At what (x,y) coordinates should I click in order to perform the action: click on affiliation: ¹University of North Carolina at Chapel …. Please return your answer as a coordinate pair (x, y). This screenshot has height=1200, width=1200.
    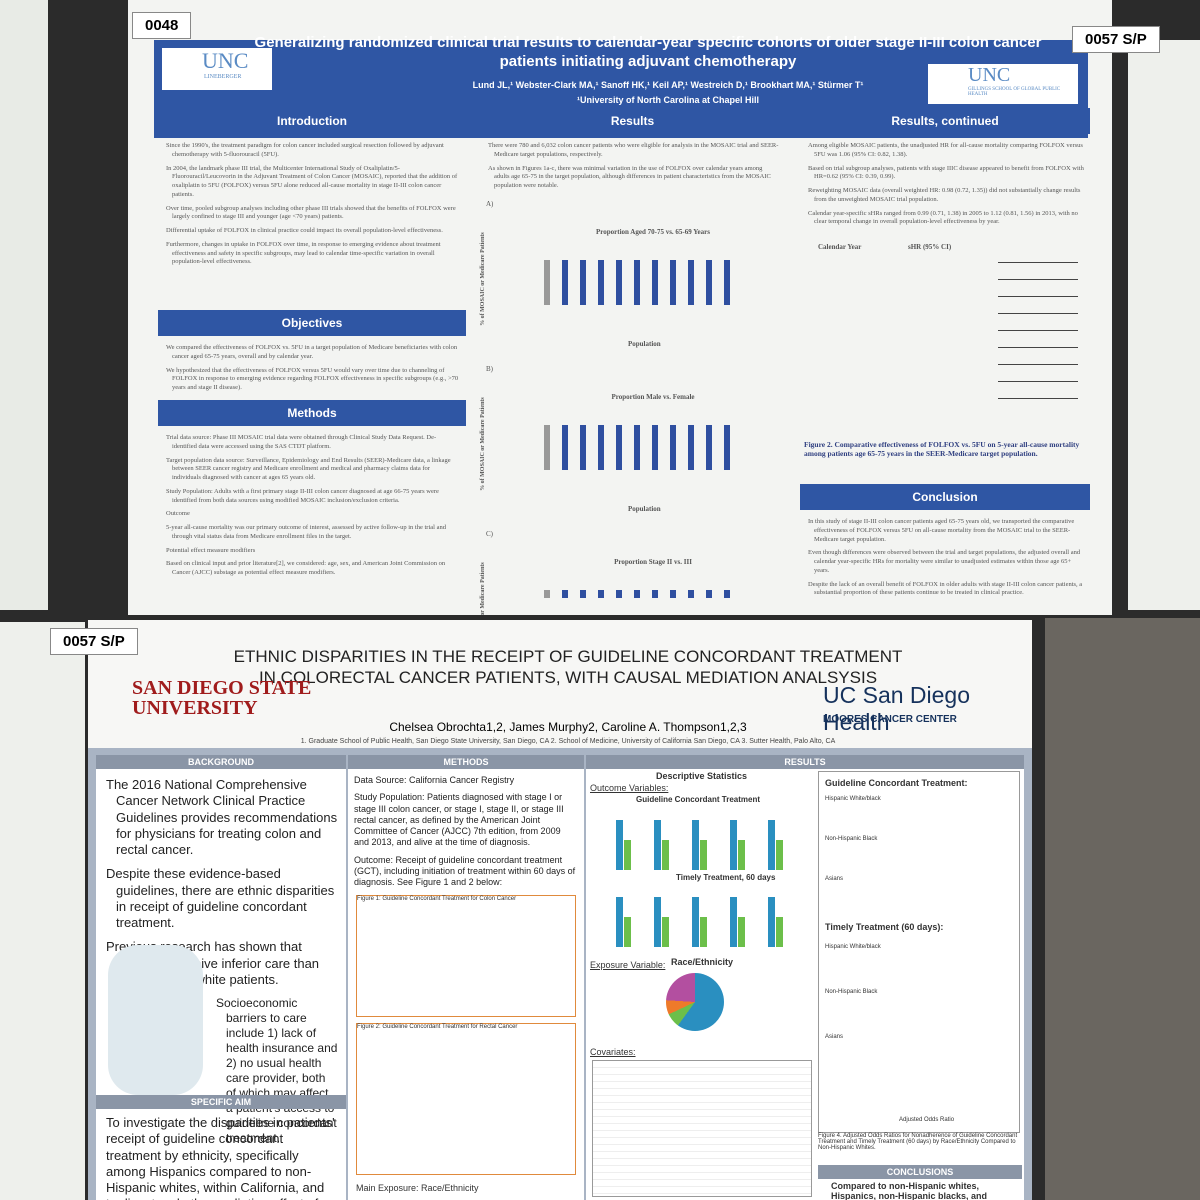
    Looking at the image, I should click on (668, 100).